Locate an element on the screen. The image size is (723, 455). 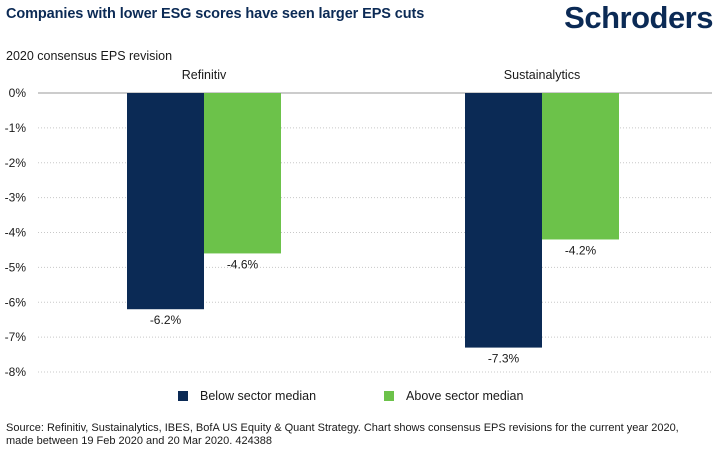
data-label: -4.6% is located at coordinates (243, 264).